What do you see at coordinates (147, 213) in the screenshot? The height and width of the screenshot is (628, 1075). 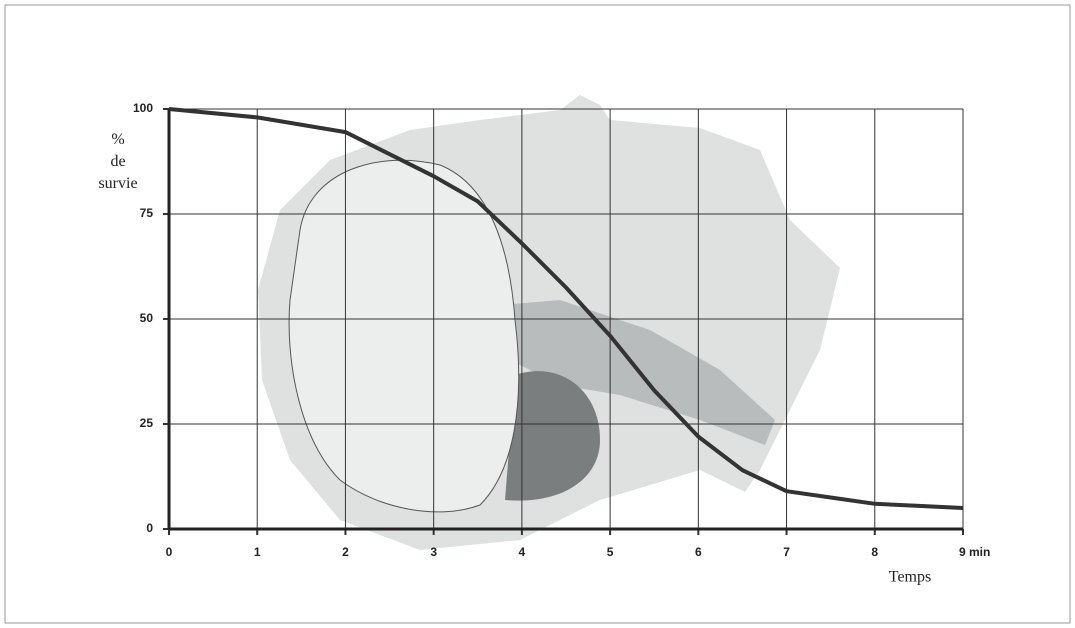 I see `y-tick-label: 75` at bounding box center [147, 213].